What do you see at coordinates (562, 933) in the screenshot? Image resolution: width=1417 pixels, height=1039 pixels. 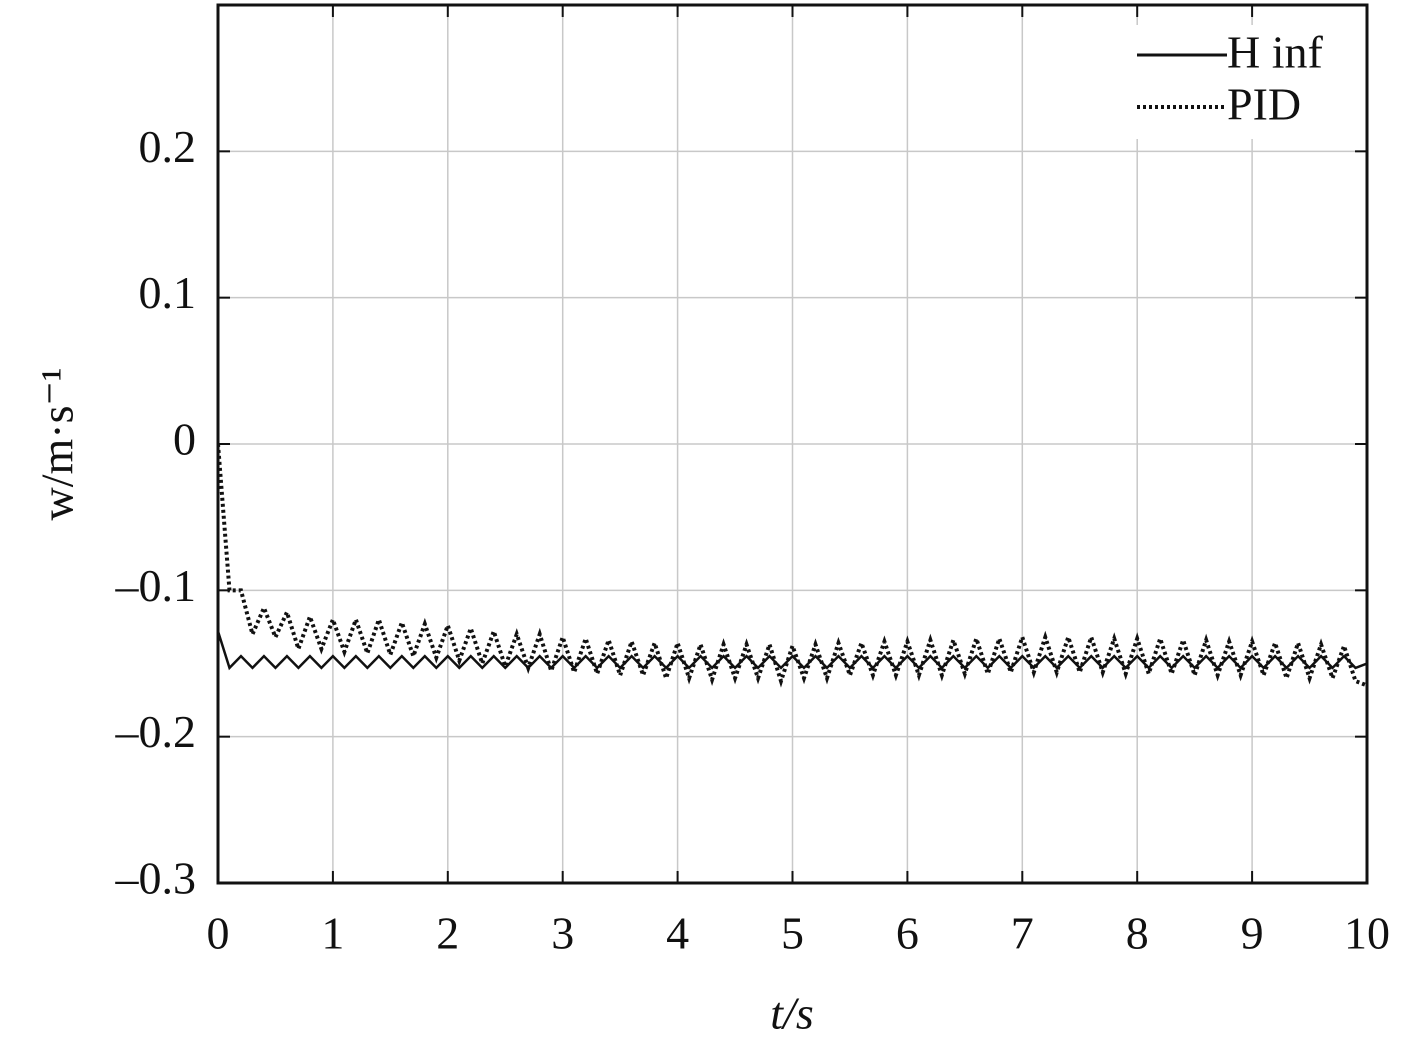 I see `x-tick-label: 3` at bounding box center [562, 933].